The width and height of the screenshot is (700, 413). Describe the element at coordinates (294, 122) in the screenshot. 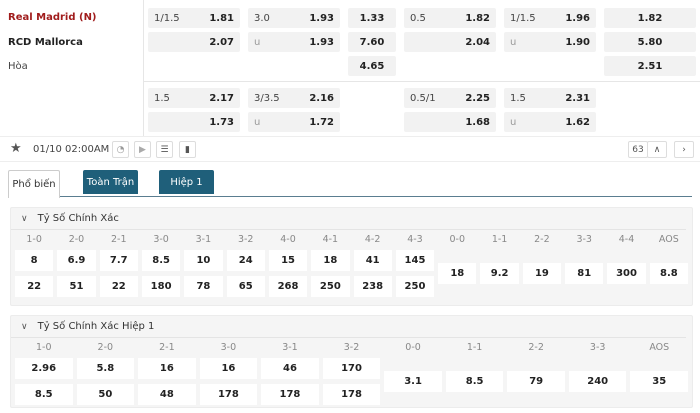

I see `odds-cell: u 1.72` at that location.